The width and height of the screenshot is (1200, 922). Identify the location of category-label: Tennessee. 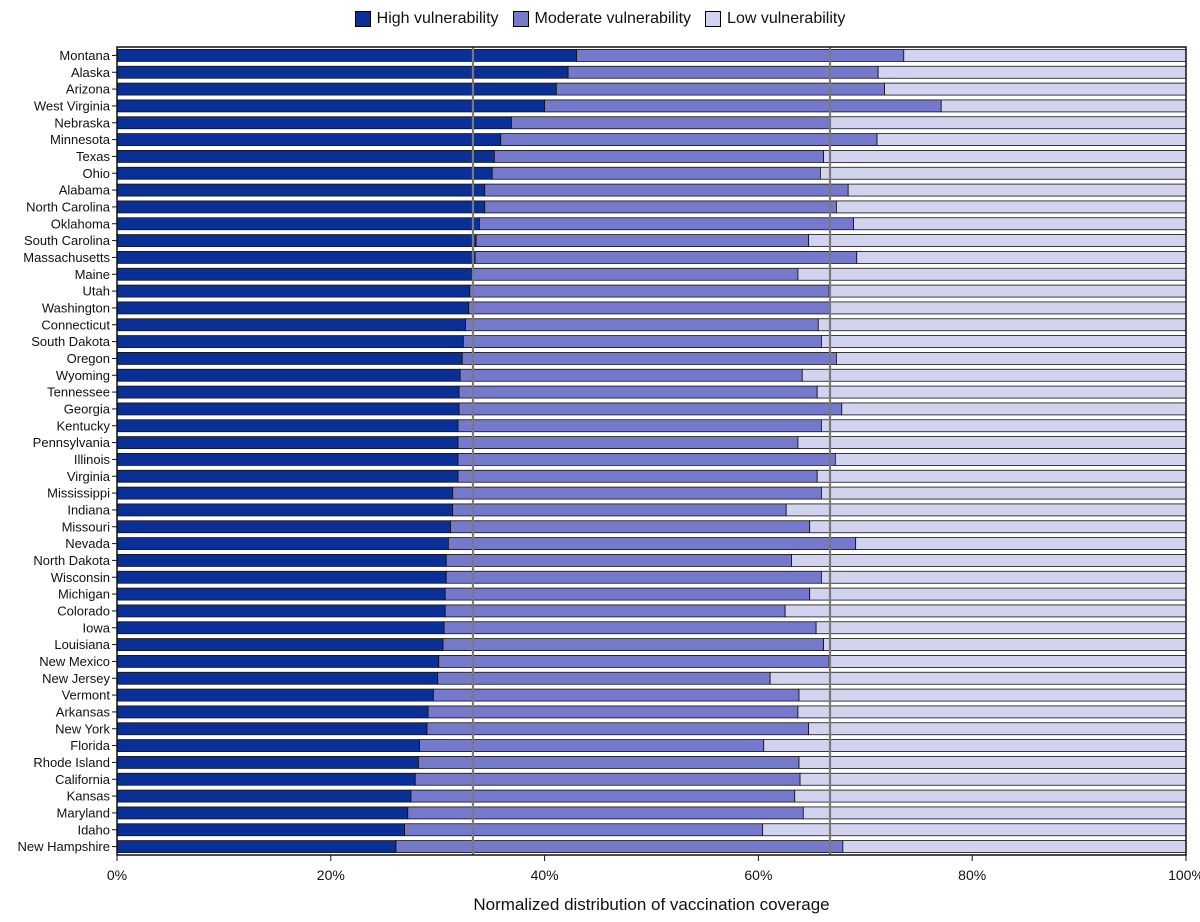
(78, 392).